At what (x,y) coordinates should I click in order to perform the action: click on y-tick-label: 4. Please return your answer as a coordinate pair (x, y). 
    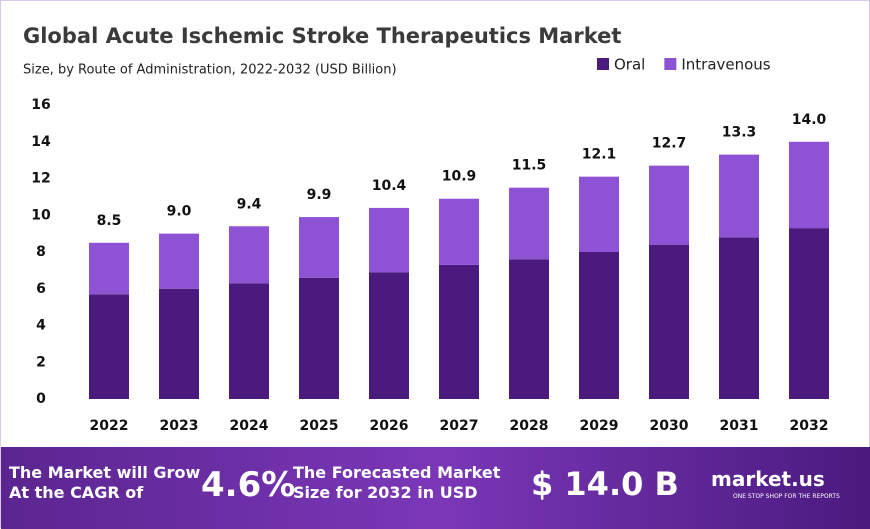
    Looking at the image, I should click on (41, 326).